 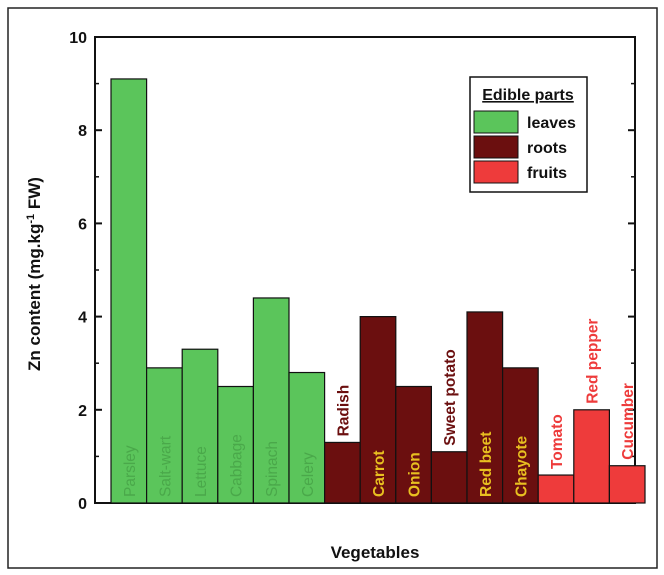 What do you see at coordinates (486, 464) in the screenshot?
I see `bar-label: Red beet` at bounding box center [486, 464].